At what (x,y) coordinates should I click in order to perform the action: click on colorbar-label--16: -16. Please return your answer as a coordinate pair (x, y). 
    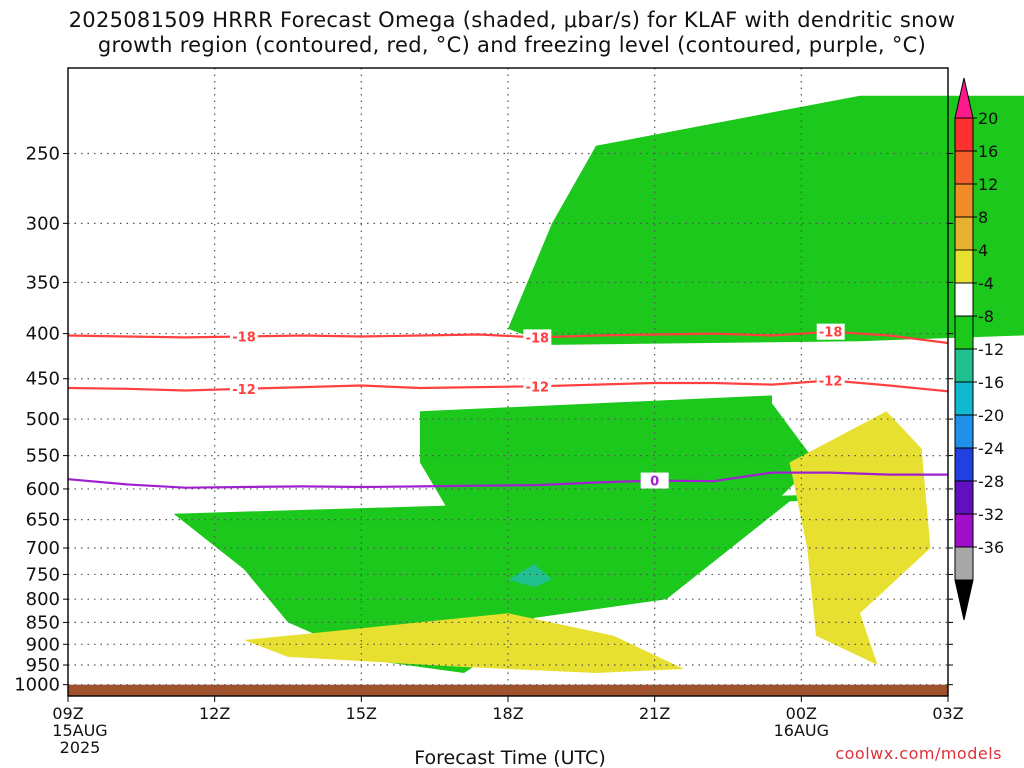
    Looking at the image, I should click on (991, 382).